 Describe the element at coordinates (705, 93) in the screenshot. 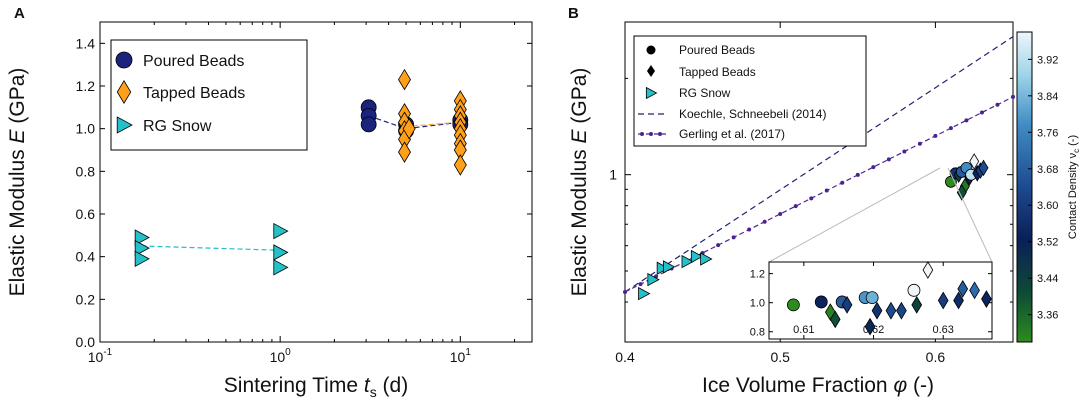

I see `panel-b-legend-snow: RG Snow` at that location.